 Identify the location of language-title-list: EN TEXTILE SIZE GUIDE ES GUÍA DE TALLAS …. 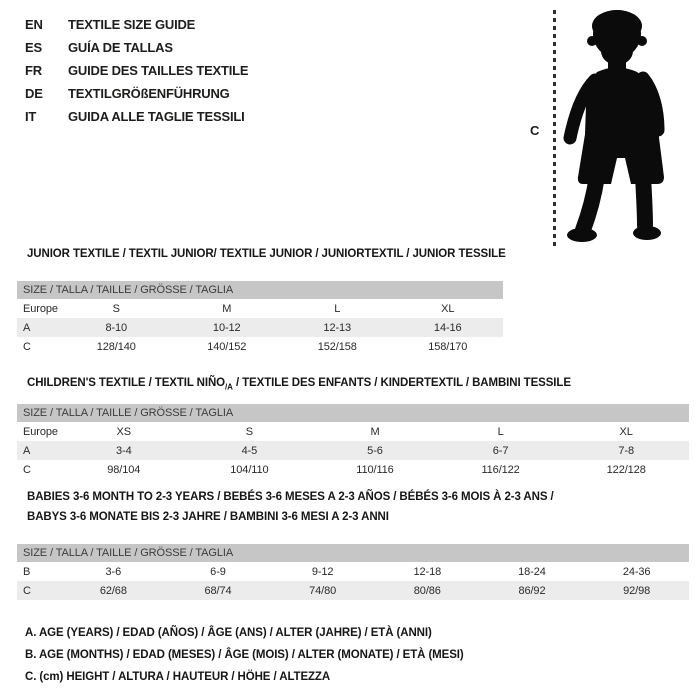
(137, 70).